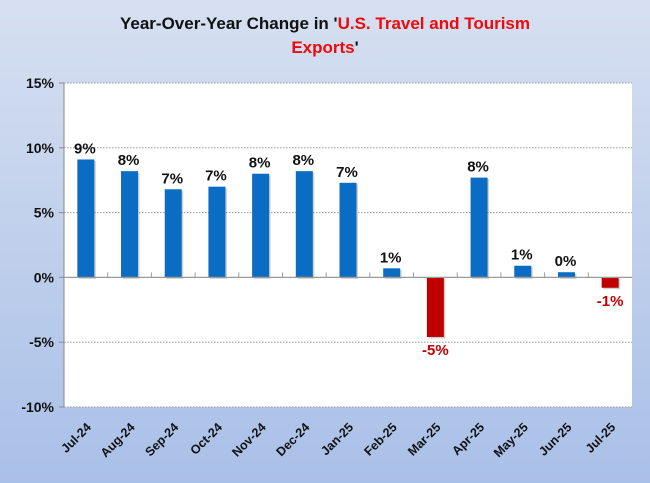  Describe the element at coordinates (600, 437) in the screenshot. I see `x-tick-label: Jul-25` at that location.